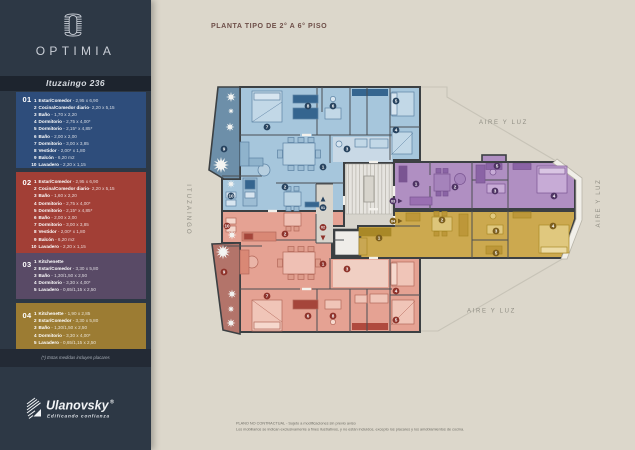  Describe the element at coordinates (393, 201) in the screenshot. I see `svg-text: 03` at that location.